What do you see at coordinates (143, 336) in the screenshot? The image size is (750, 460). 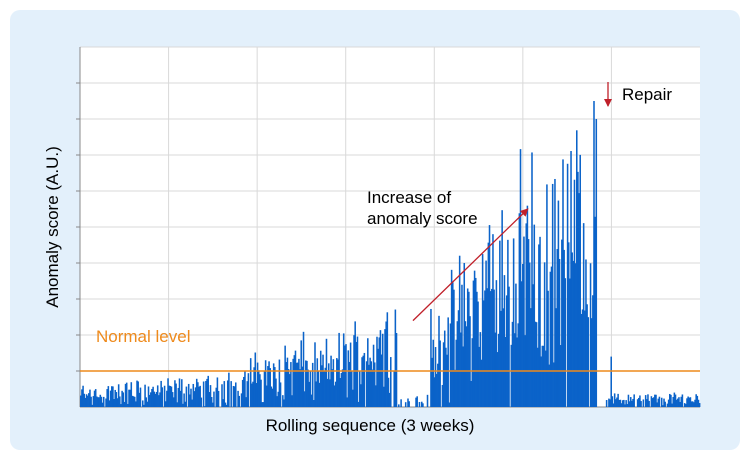 I see `normal-level-label: Normal level` at bounding box center [143, 336].